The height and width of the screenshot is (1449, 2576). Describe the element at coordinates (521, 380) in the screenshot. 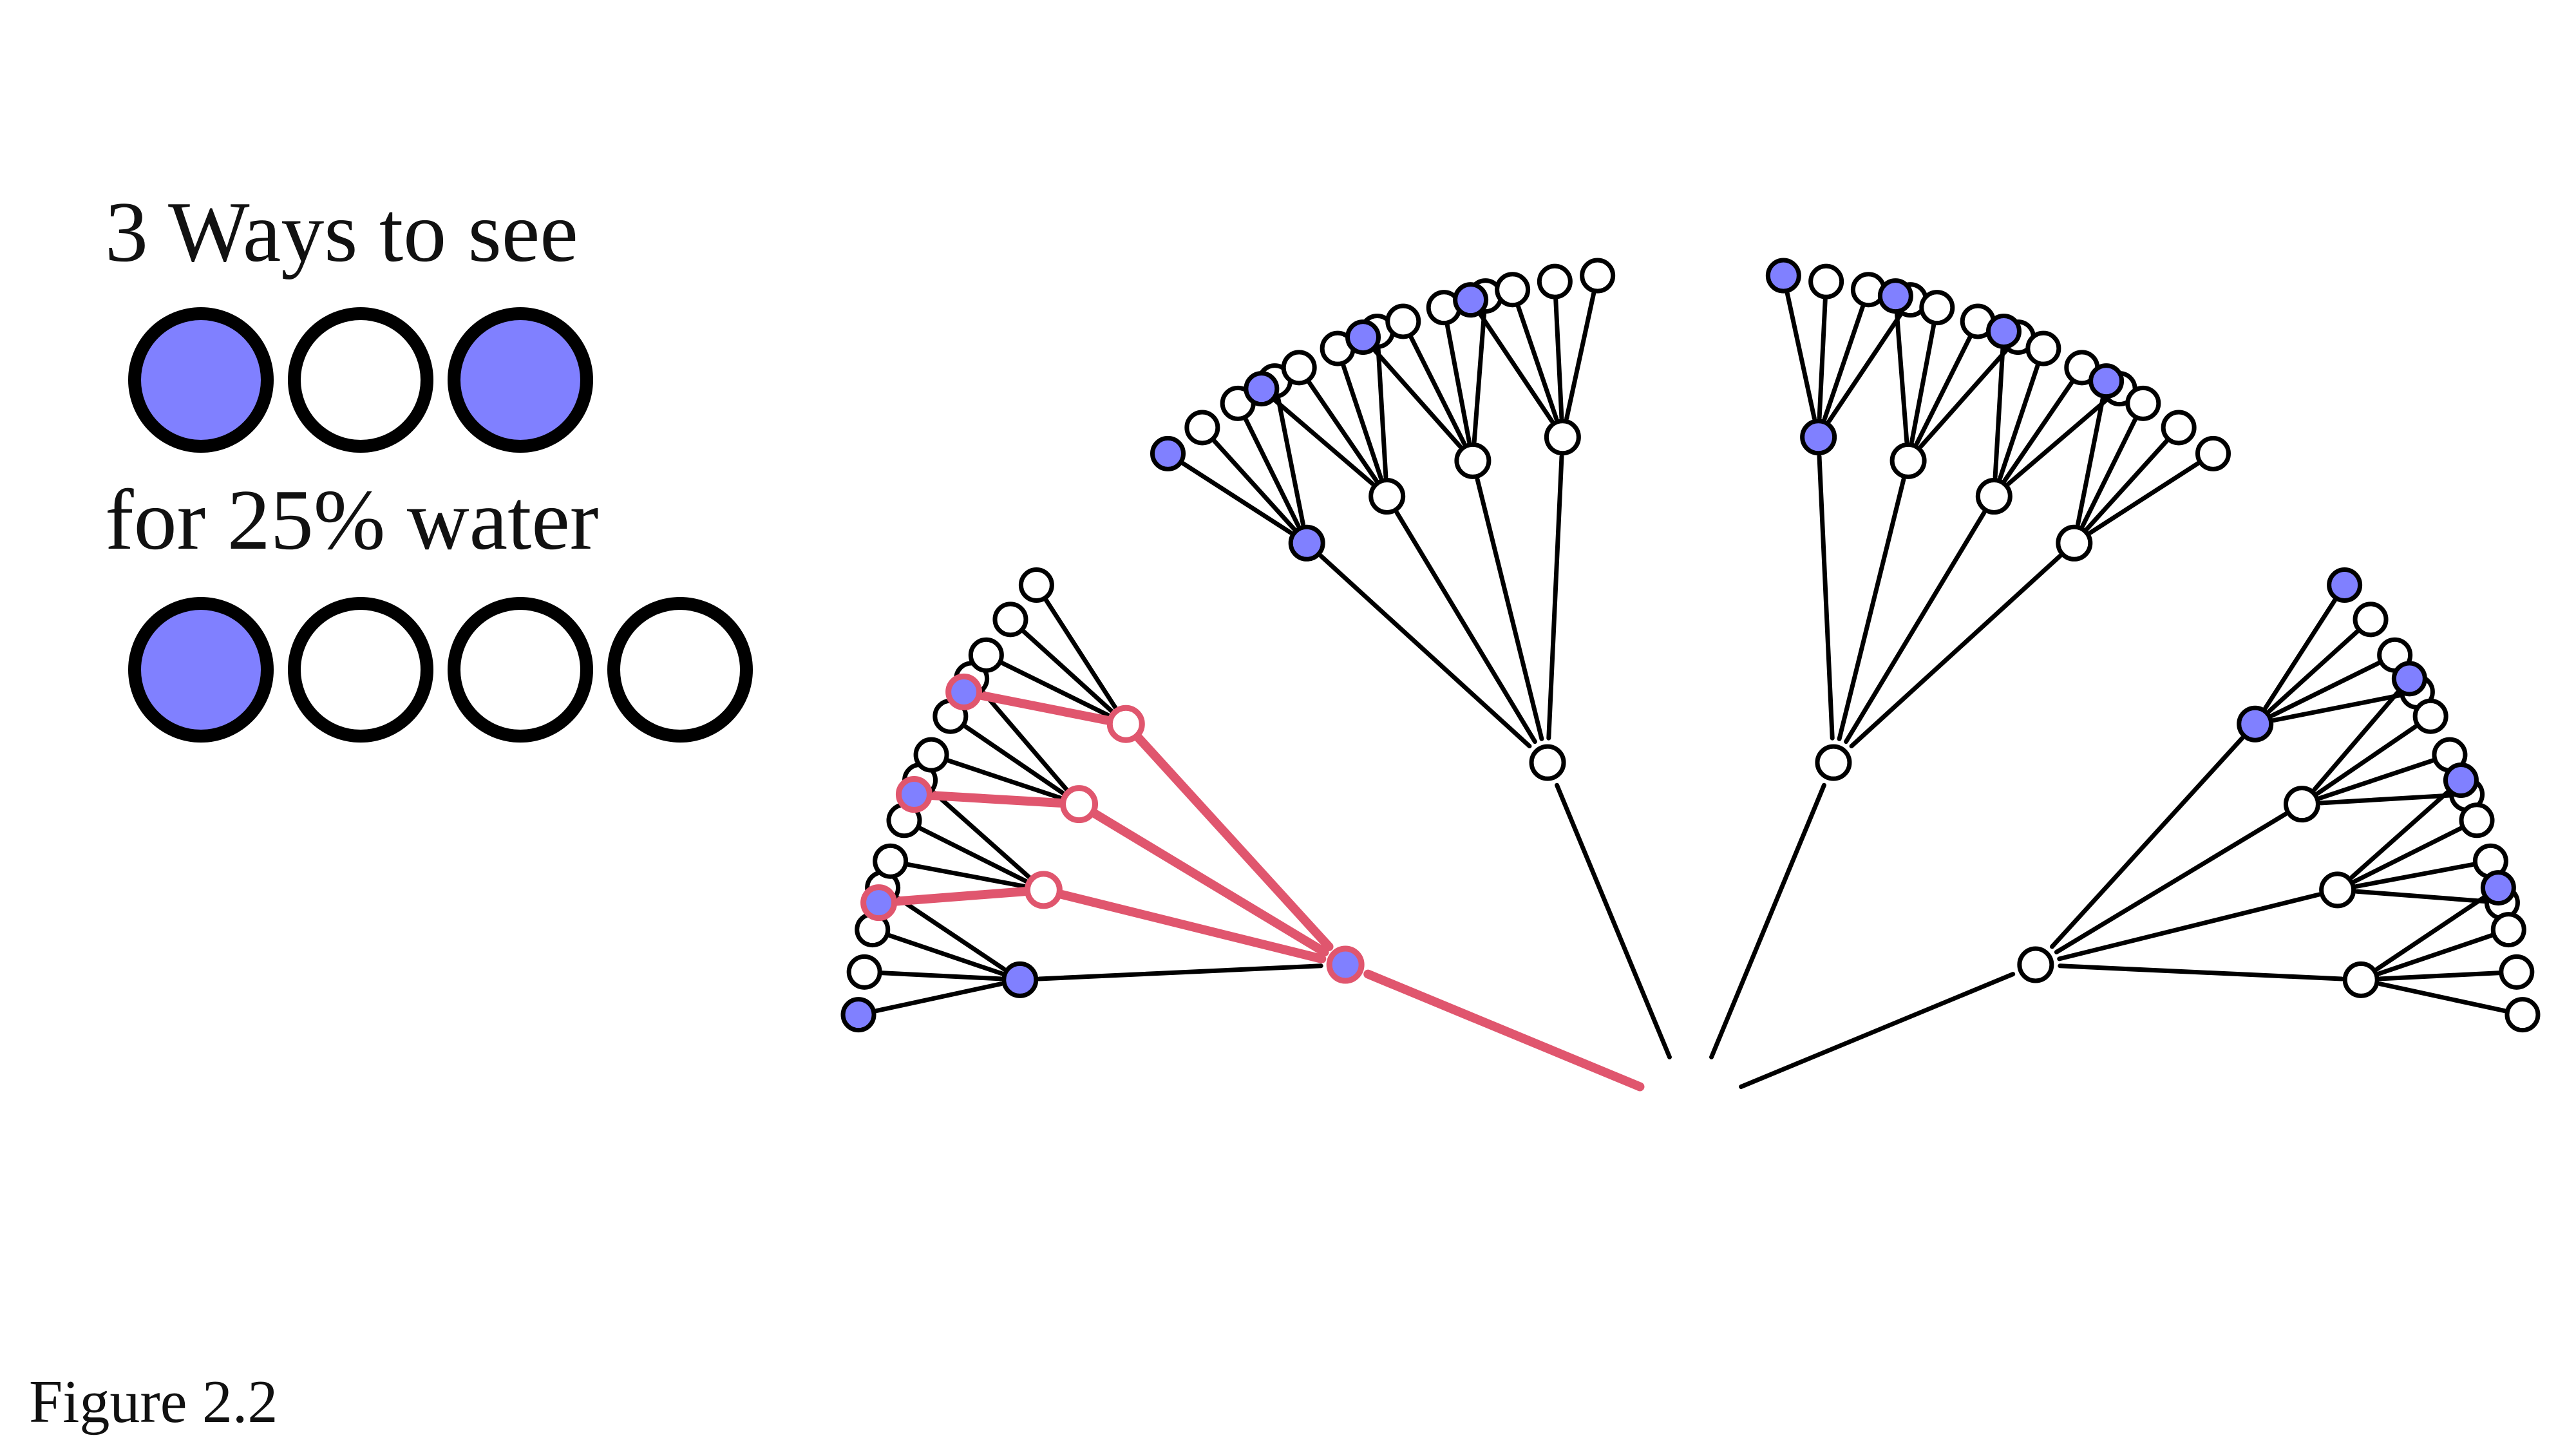

I see `observation-marble-water` at that location.